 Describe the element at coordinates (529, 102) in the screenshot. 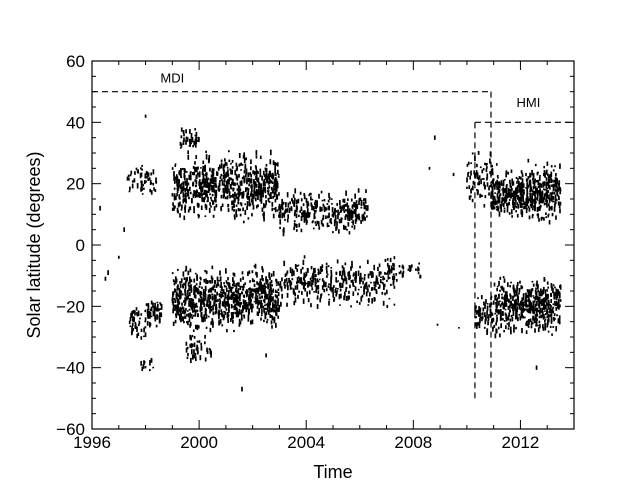

I see `annotation-hmi: HMI` at that location.